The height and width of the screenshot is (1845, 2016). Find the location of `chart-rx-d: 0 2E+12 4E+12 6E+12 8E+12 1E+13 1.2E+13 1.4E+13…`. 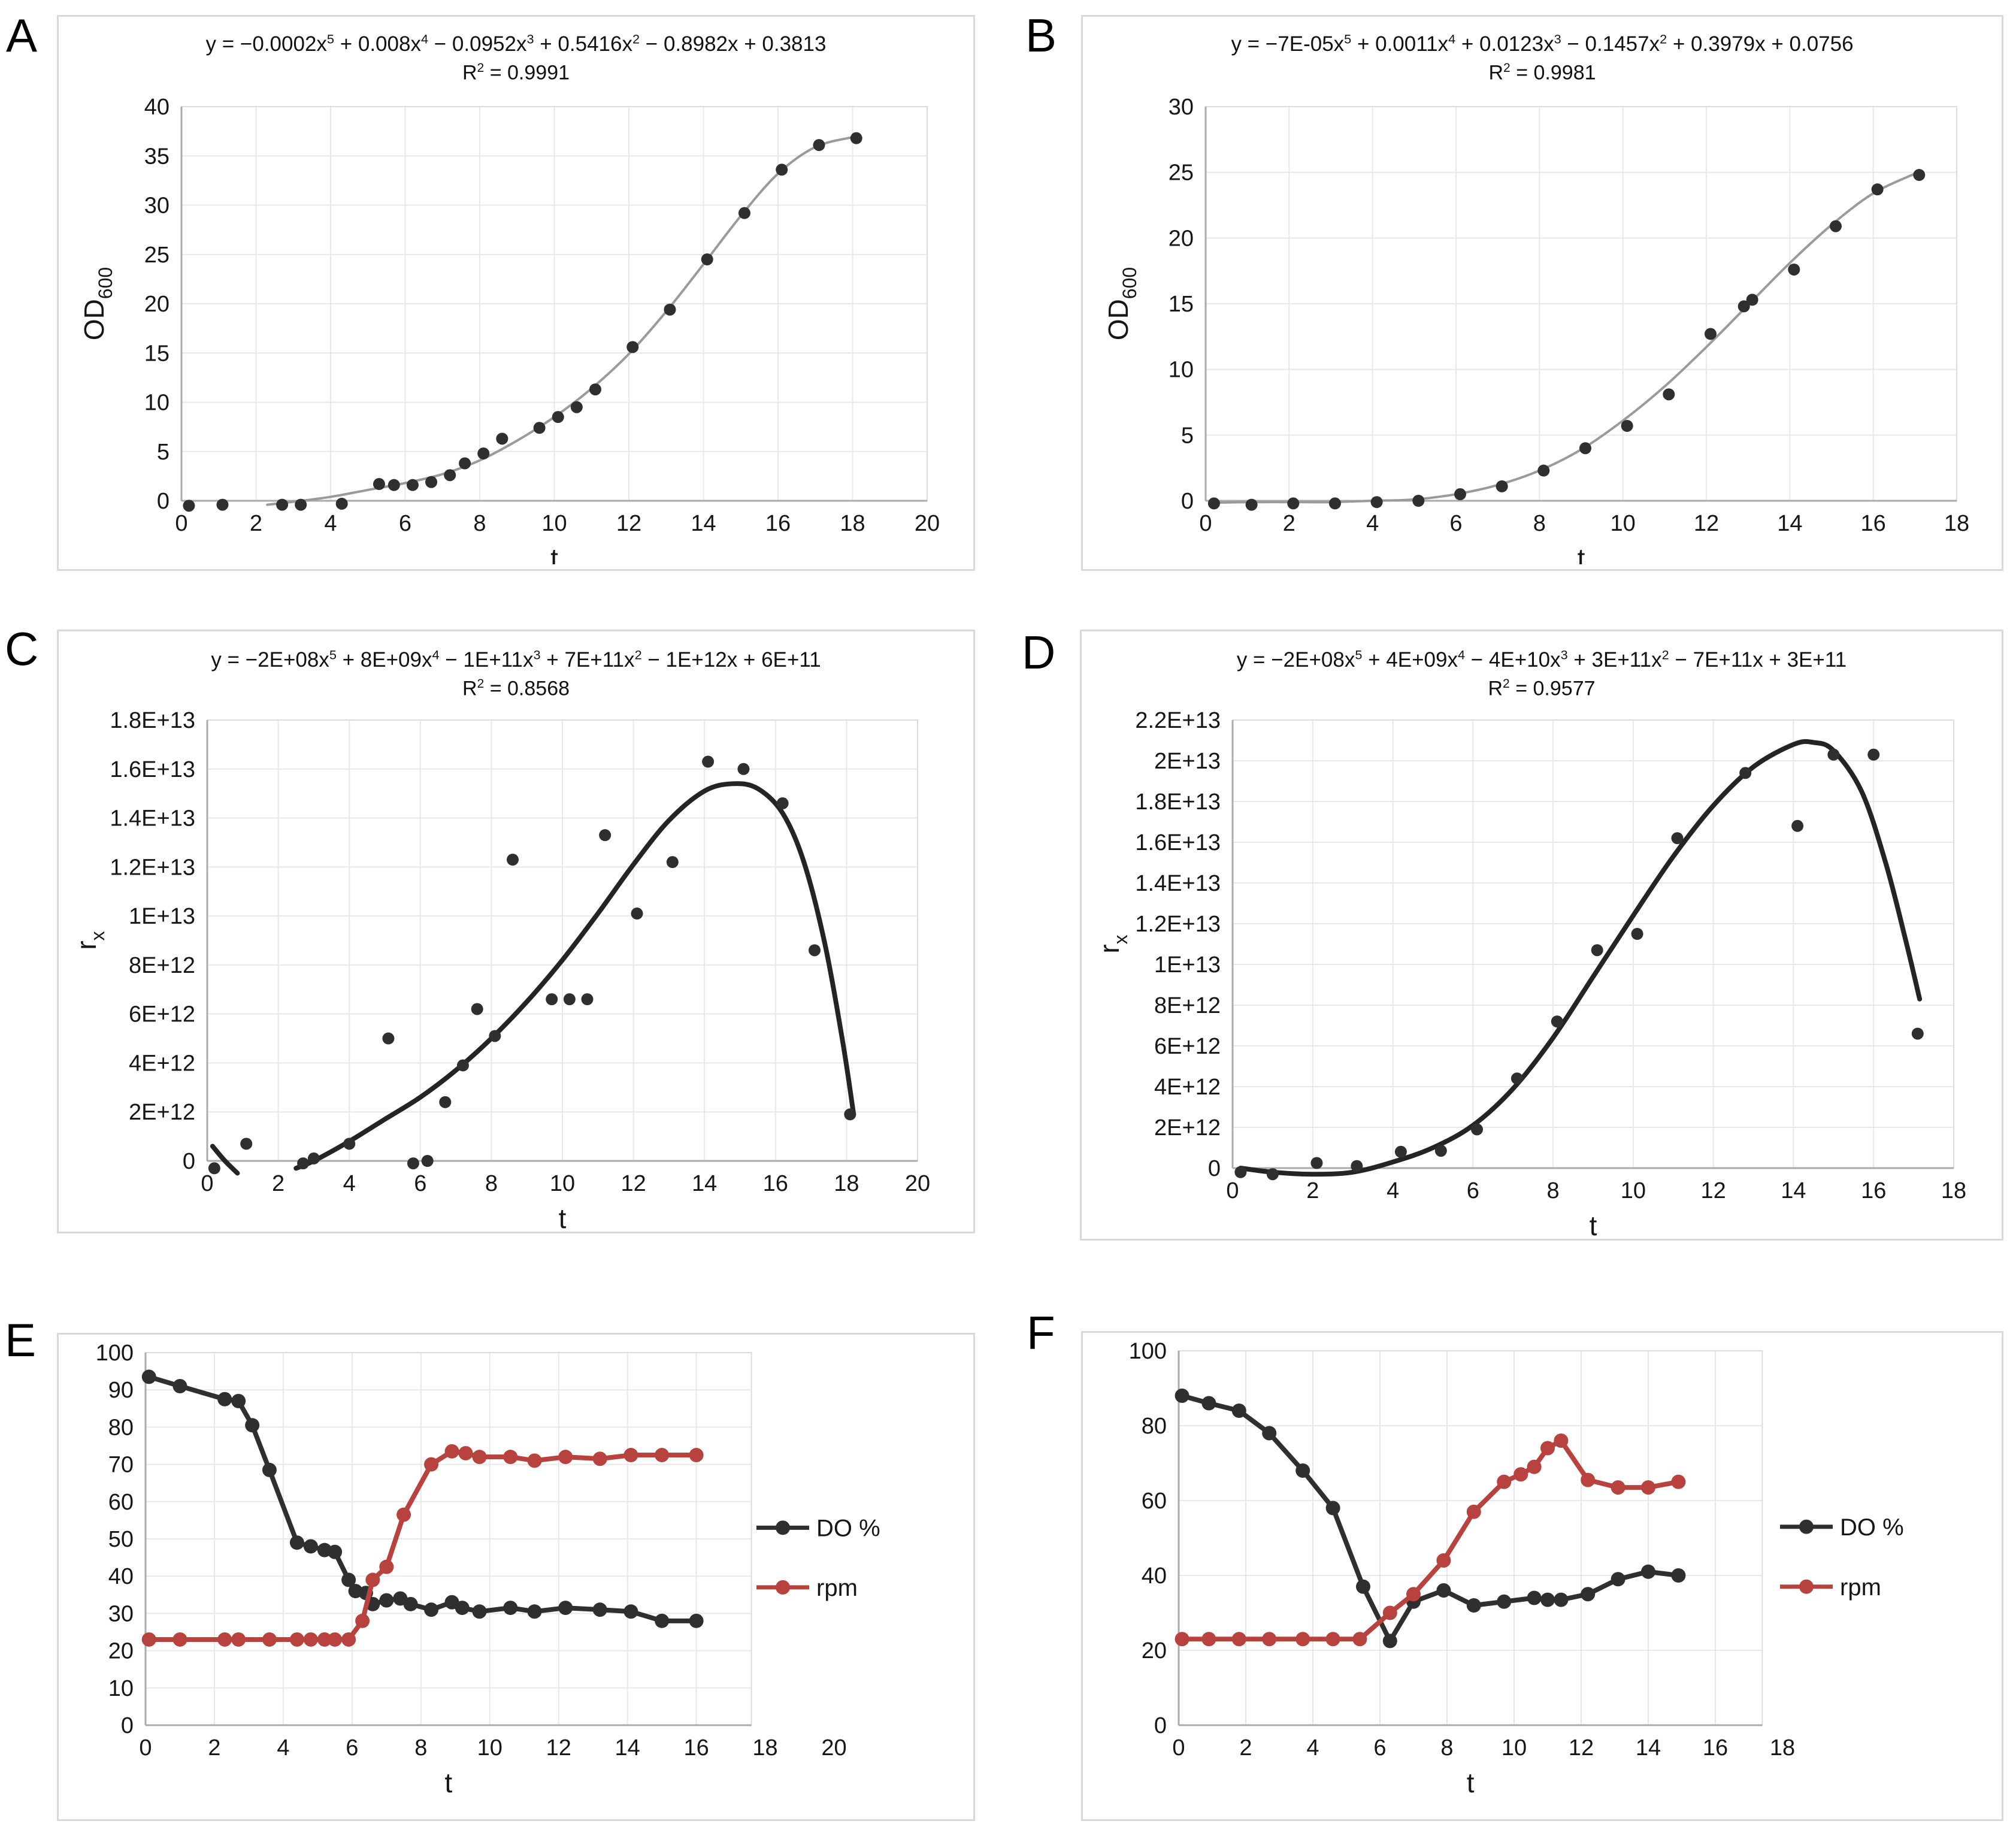

chart-rx-d: 0 2E+12 4E+12 6E+12 8E+12 1E+13 1.2E+13 1.4E+13… is located at coordinates (1530, 974).